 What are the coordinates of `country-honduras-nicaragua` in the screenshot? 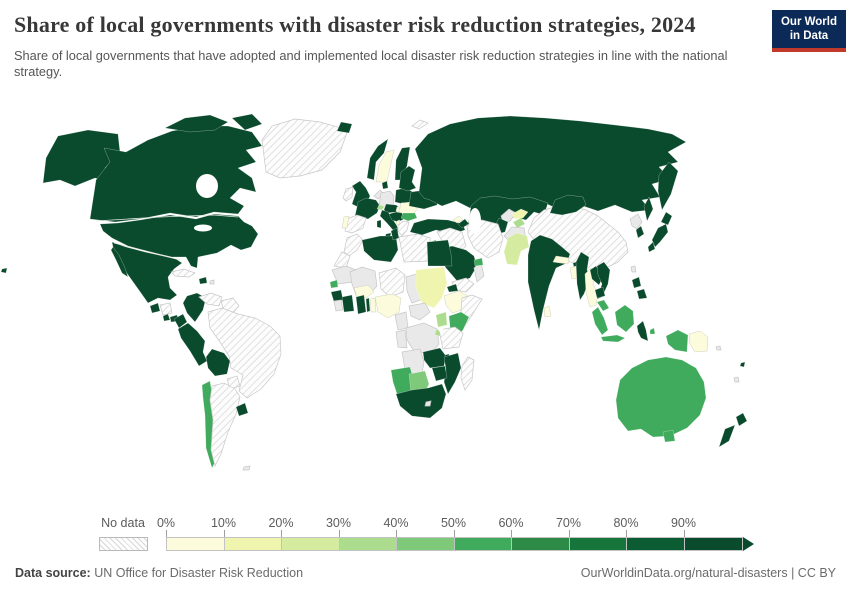 It's located at (166, 309).